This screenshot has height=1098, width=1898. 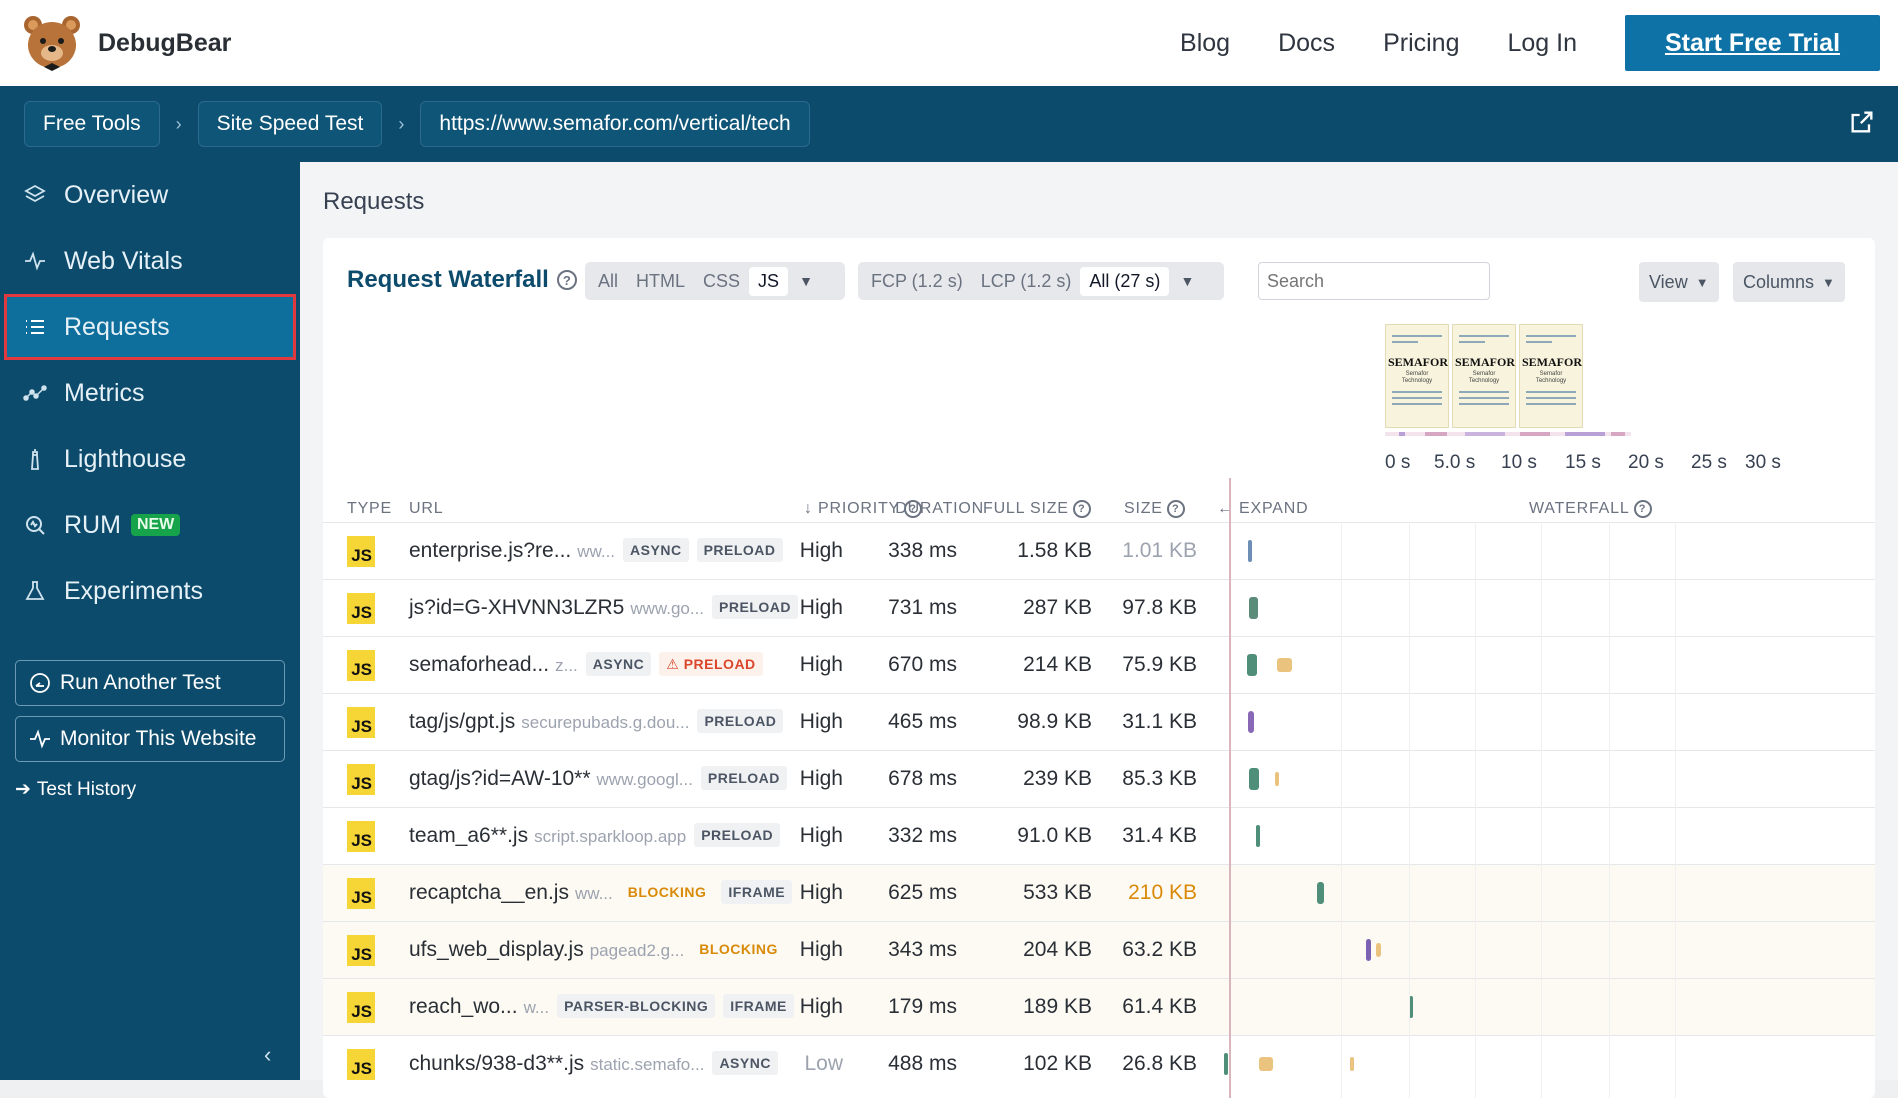 I want to click on request-url: semaforhead... z... ASYNC ⚠ PRELOAD, so click(x=586, y=664).